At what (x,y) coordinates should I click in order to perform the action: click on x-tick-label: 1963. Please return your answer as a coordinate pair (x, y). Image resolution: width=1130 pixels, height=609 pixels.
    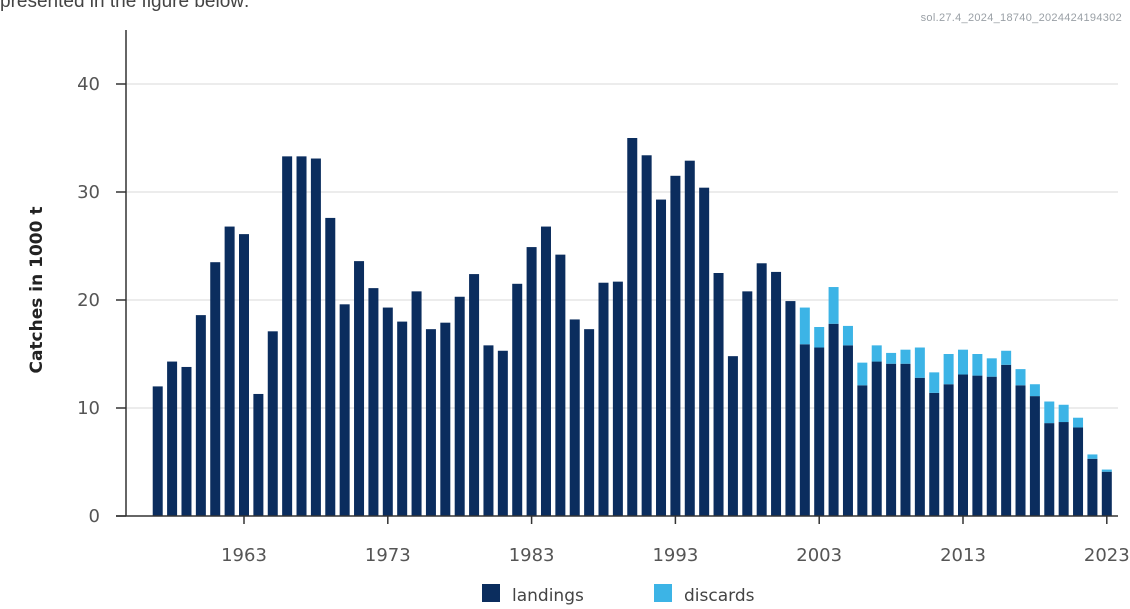
    Looking at the image, I should click on (244, 555).